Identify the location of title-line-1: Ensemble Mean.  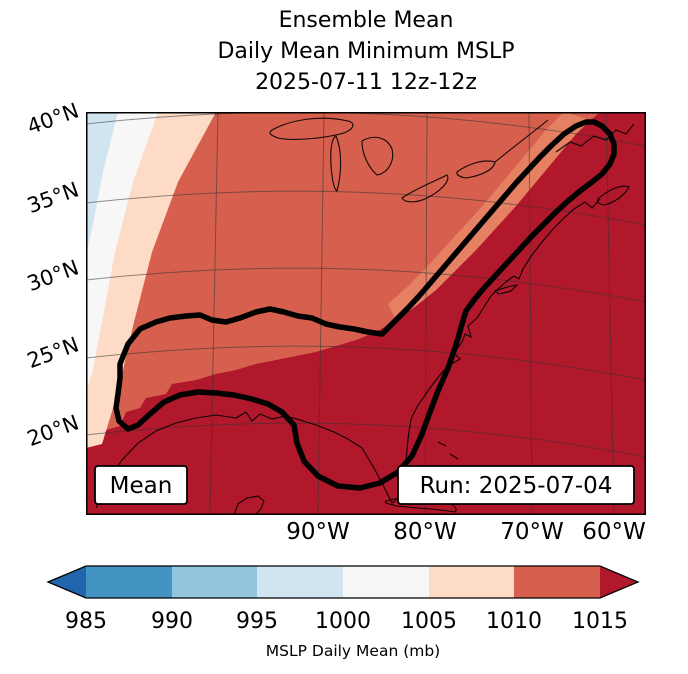
(366, 20).